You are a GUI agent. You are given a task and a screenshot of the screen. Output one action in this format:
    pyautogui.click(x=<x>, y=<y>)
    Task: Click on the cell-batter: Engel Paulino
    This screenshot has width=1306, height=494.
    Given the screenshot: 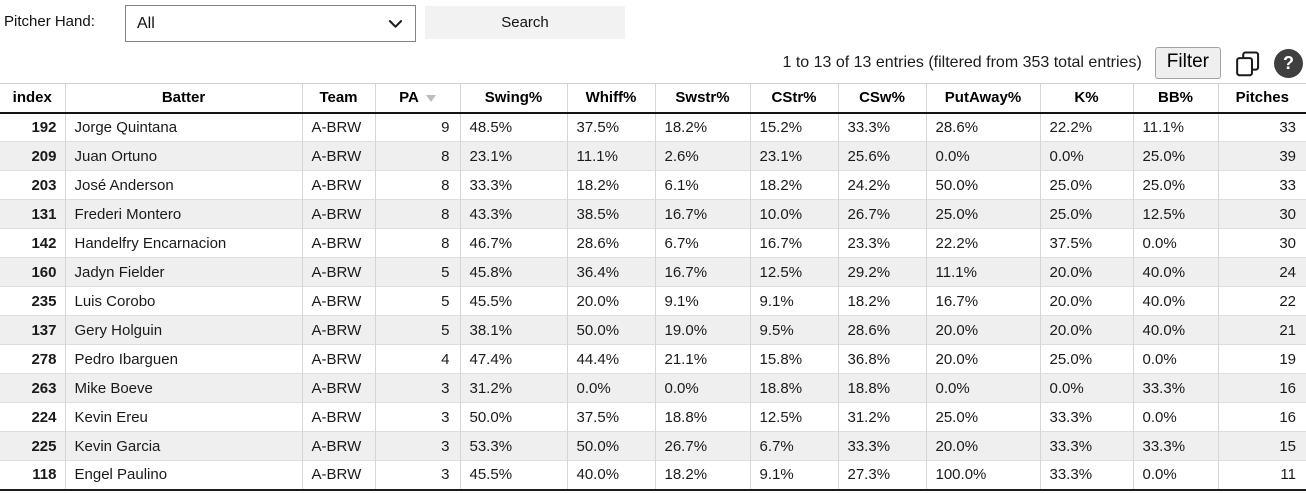 What is the action you would take?
    pyautogui.click(x=183, y=475)
    